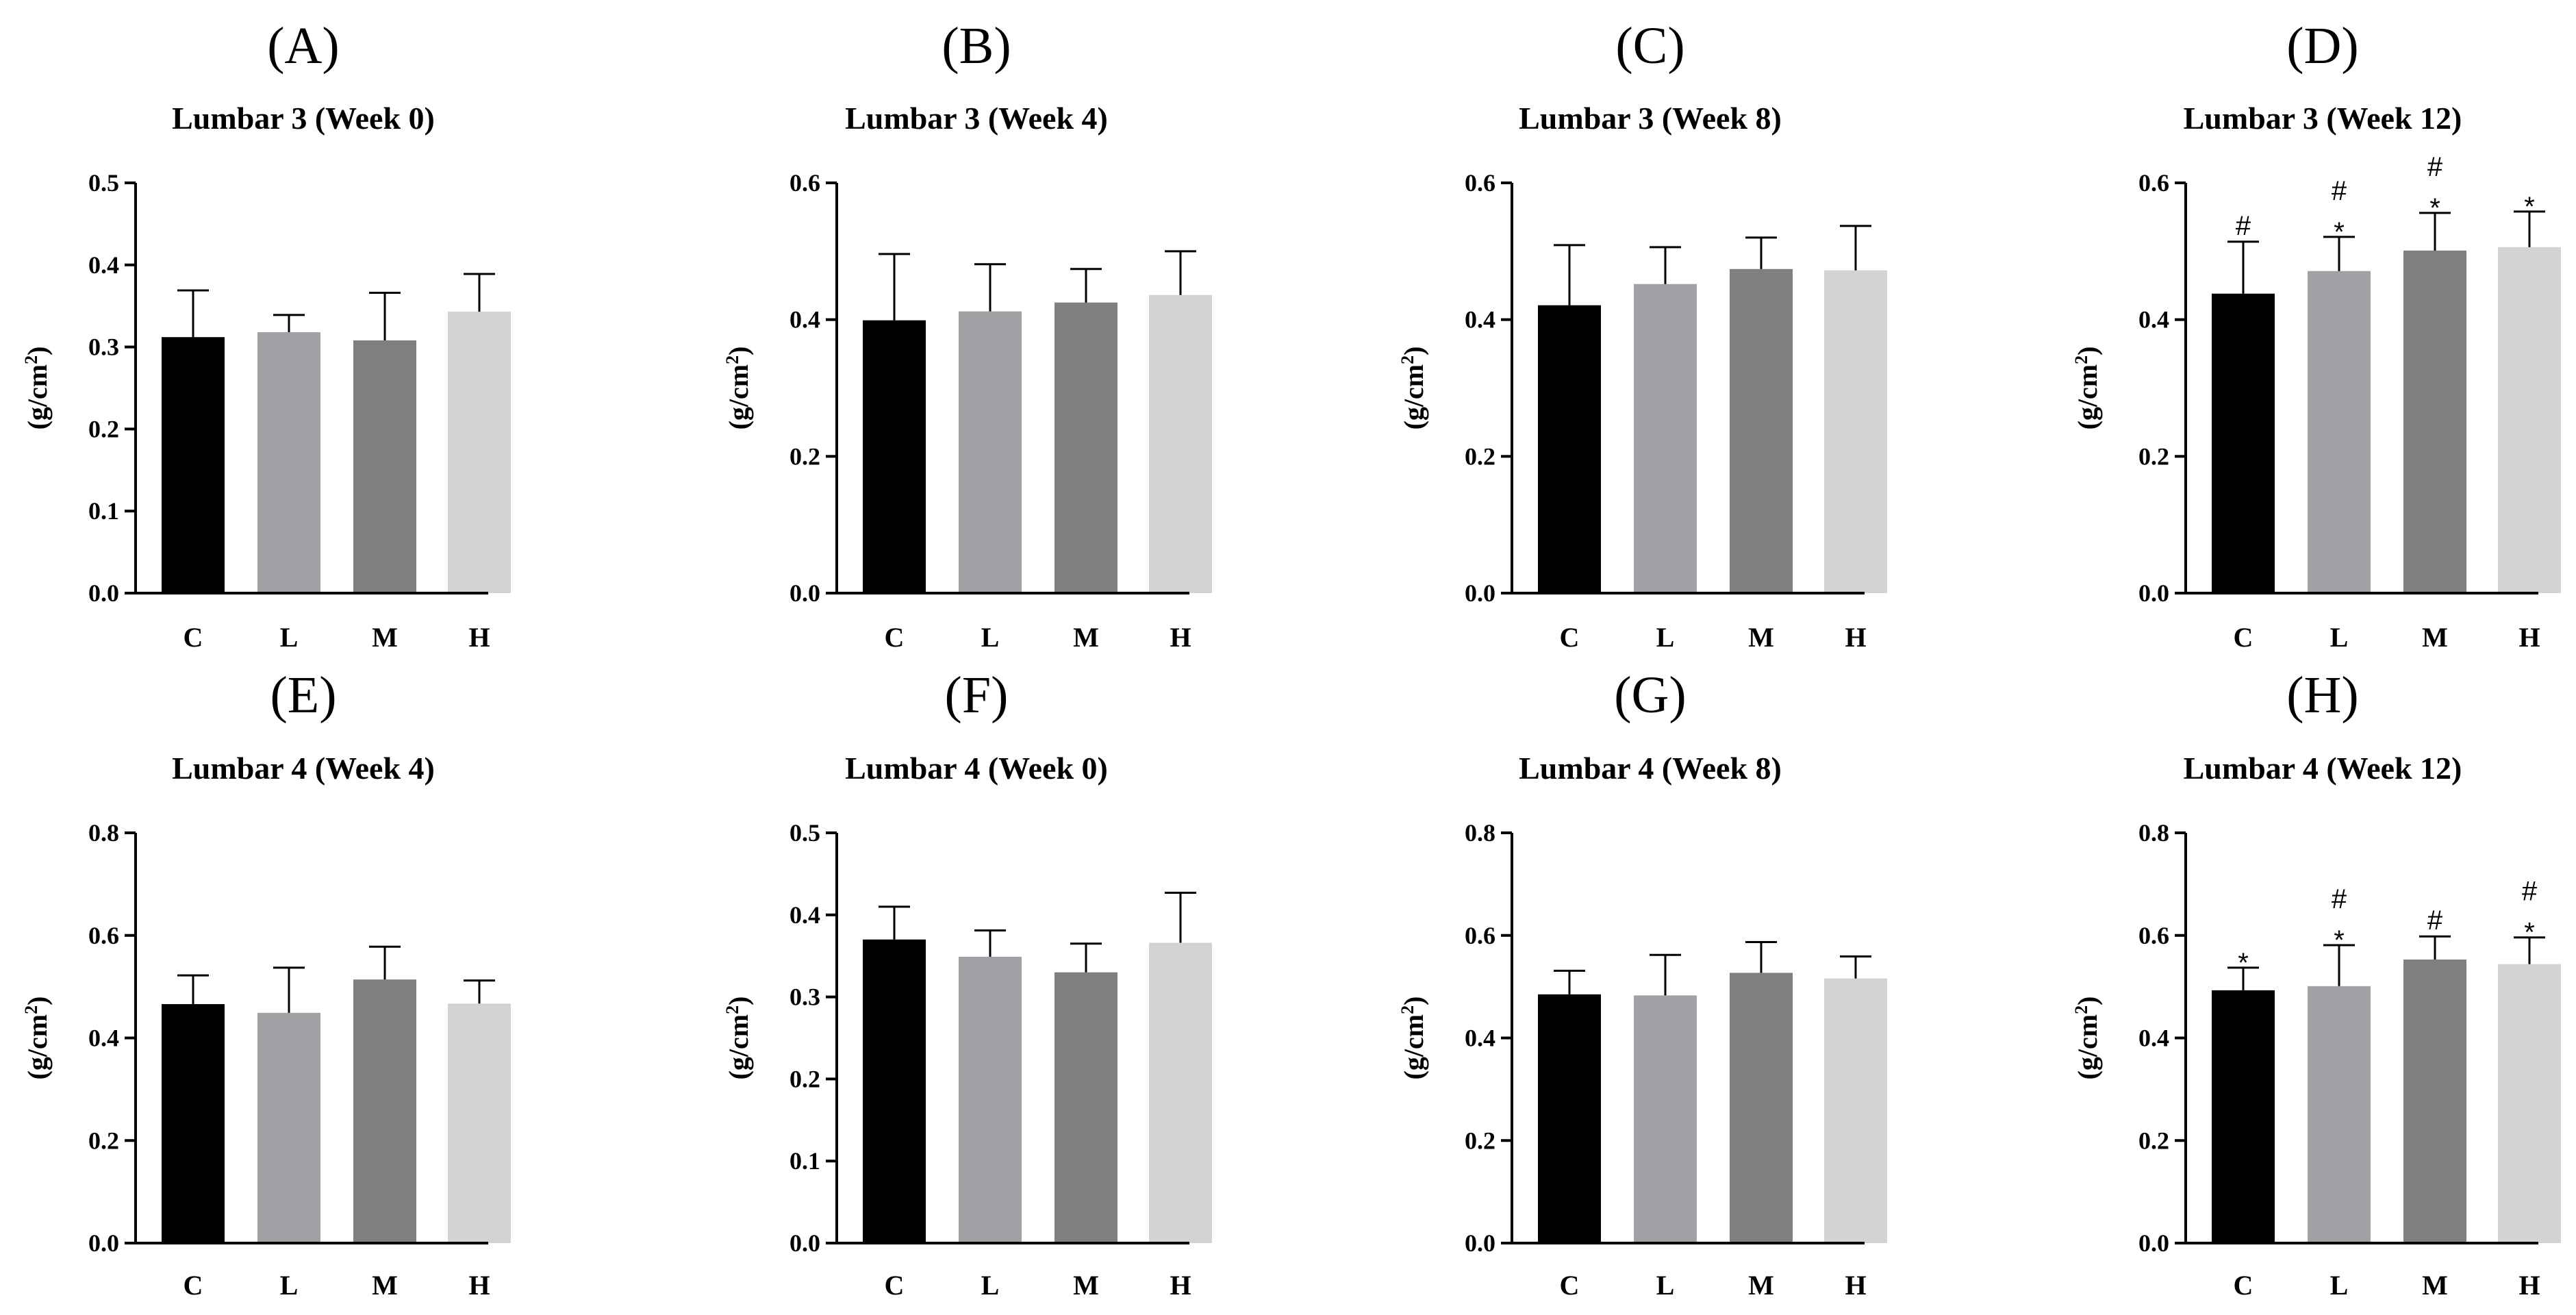 The width and height of the screenshot is (2576, 1315). Describe the element at coordinates (303, 769) in the screenshot. I see `panel-title: Lumbar 4 (Week 4)` at that location.